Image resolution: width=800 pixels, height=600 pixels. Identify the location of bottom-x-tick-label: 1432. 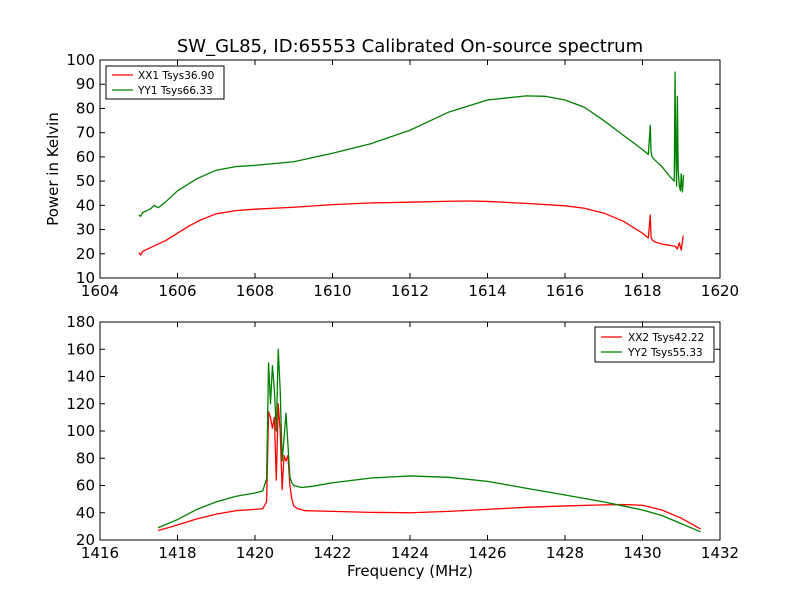
(720, 553).